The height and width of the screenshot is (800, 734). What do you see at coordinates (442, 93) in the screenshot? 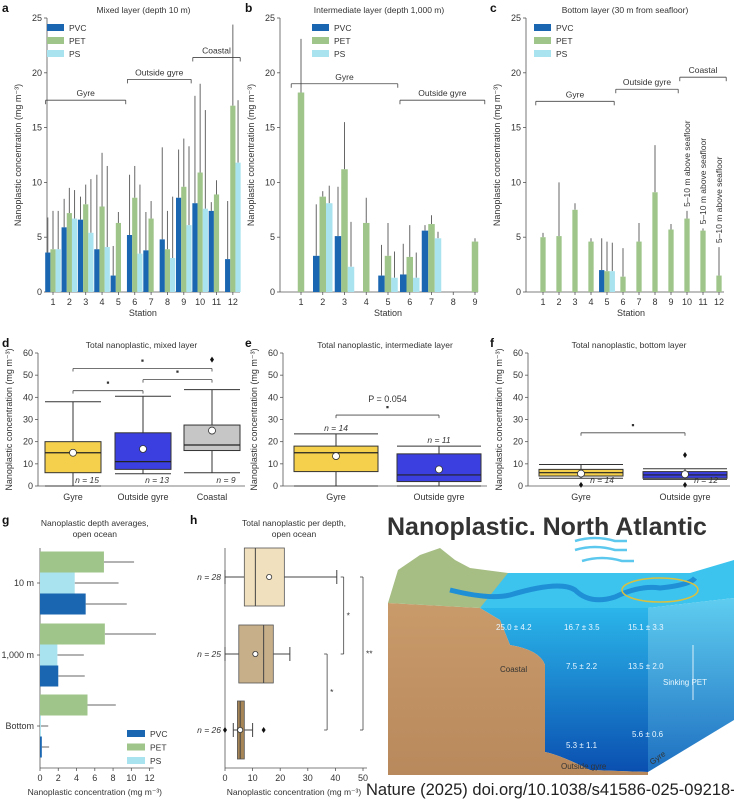
I see `group-label: Outside gyre` at bounding box center [442, 93].